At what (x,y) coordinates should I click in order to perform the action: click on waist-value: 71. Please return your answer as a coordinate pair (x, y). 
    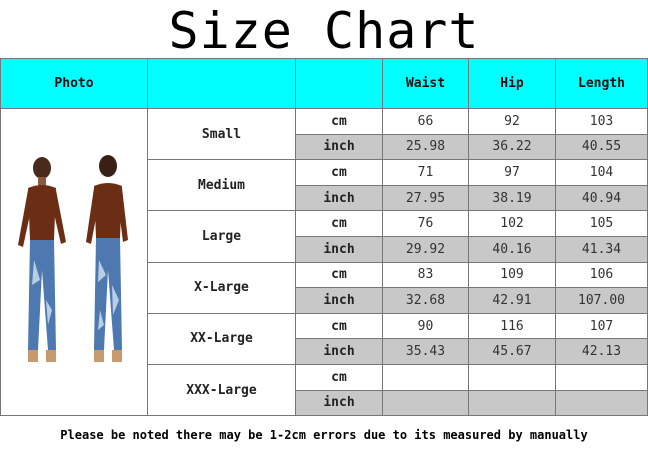
    Looking at the image, I should click on (425, 172).